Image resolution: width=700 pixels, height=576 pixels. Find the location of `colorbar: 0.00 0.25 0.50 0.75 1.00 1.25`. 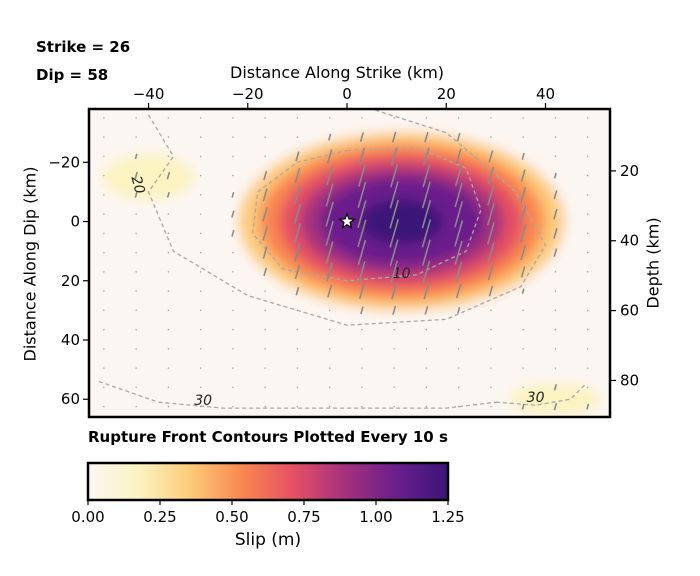

colorbar: 0.00 0.25 0.50 0.75 1.00 1.25 is located at coordinates (268, 493).